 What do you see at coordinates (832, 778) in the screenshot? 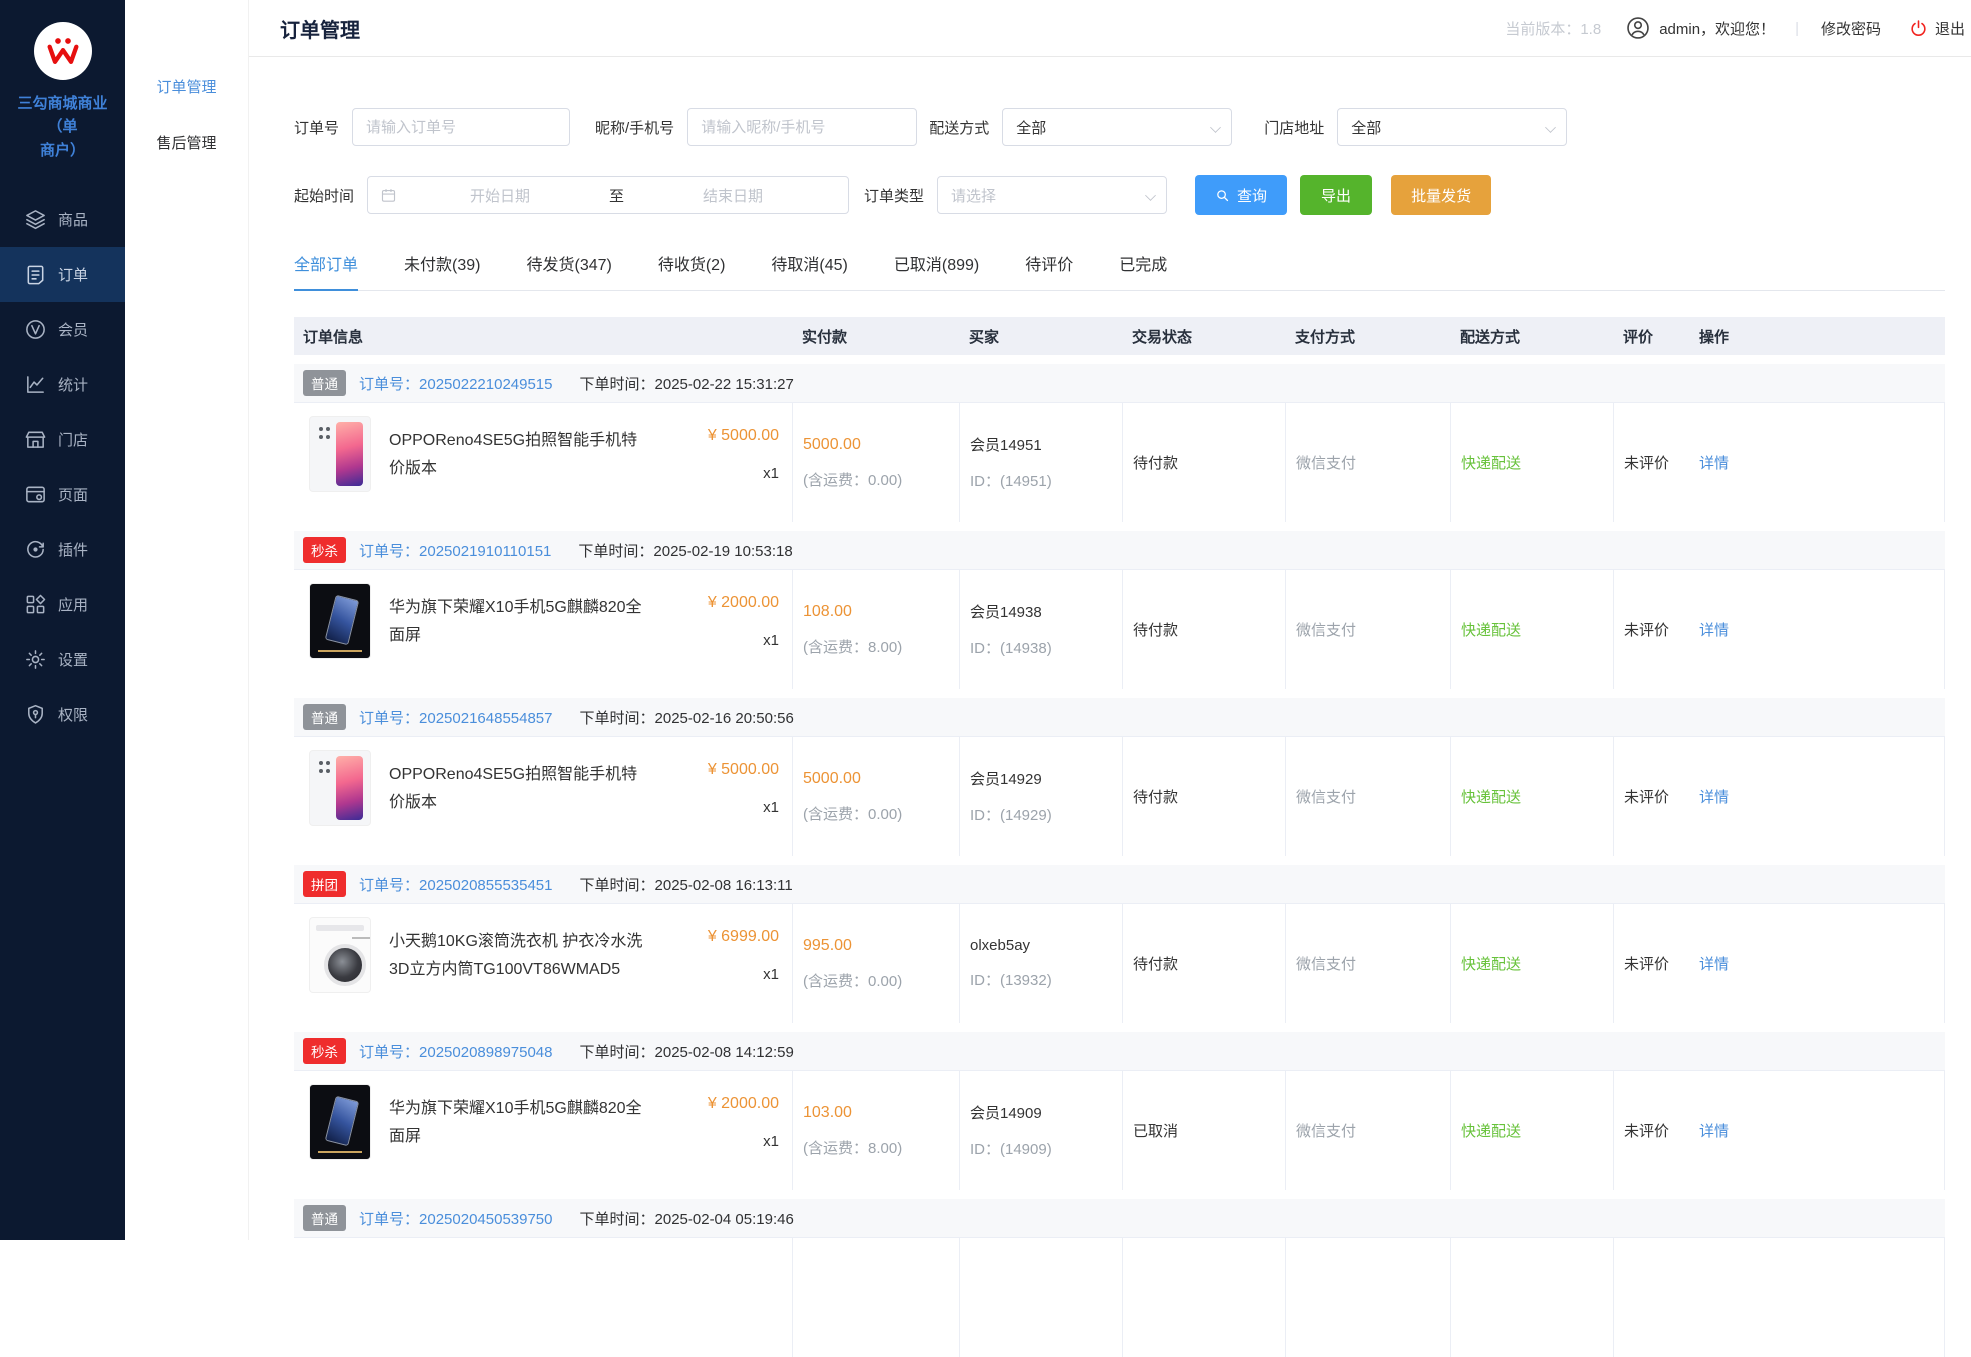
I see `paid-amount: 5000.00` at bounding box center [832, 778].